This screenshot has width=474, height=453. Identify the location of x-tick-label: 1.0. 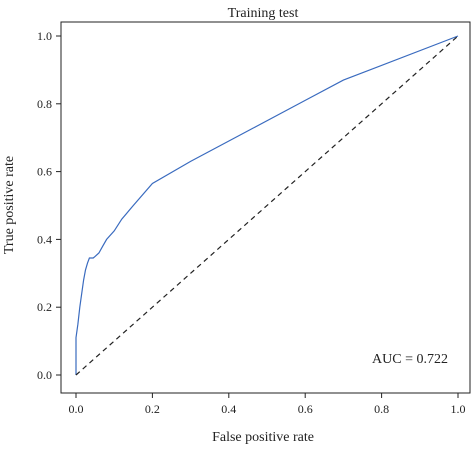
(458, 409).